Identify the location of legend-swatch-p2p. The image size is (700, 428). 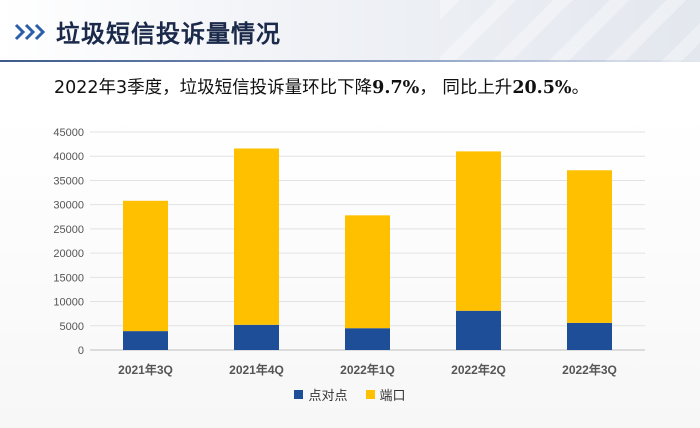
(299, 394).